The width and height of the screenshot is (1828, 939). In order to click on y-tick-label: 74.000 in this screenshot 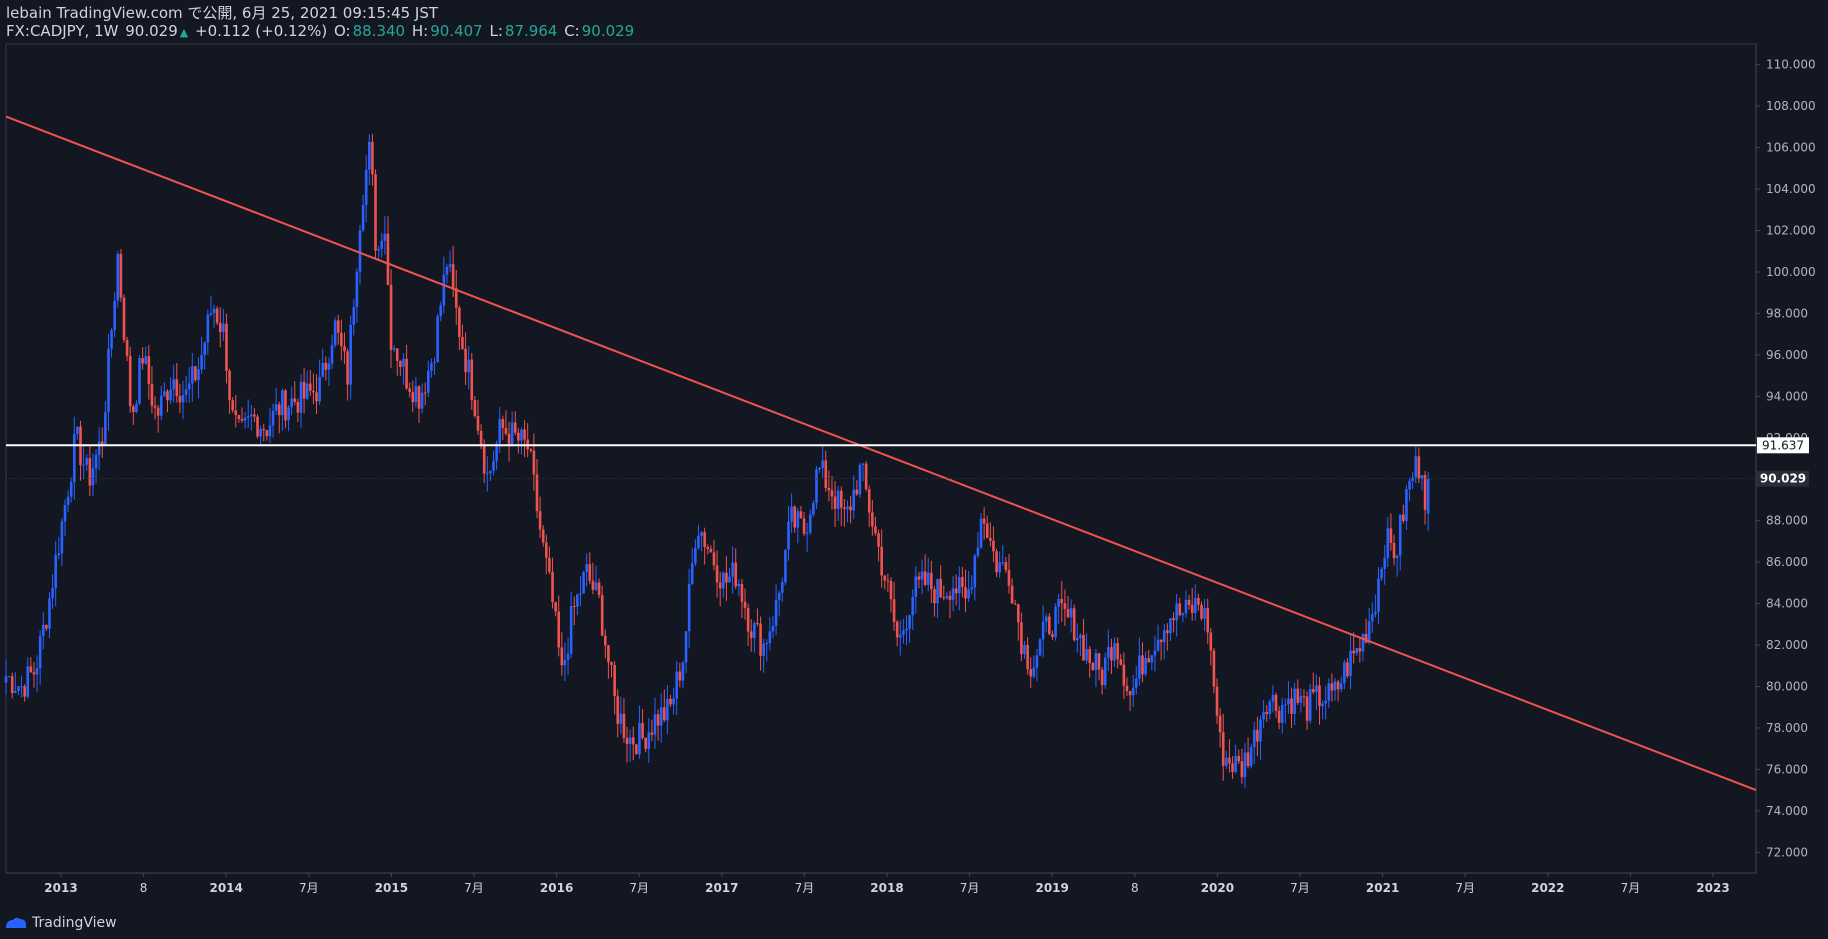, I will do `click(1787, 811)`.